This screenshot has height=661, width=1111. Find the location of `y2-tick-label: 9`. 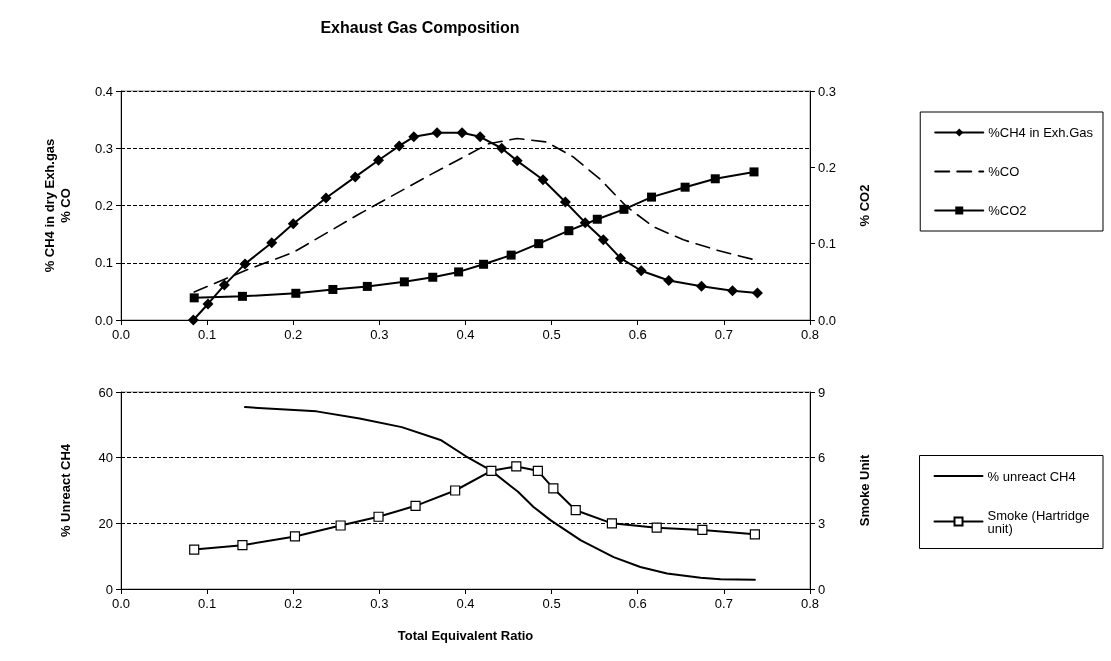

y2-tick-label: 9 is located at coordinates (822, 392).